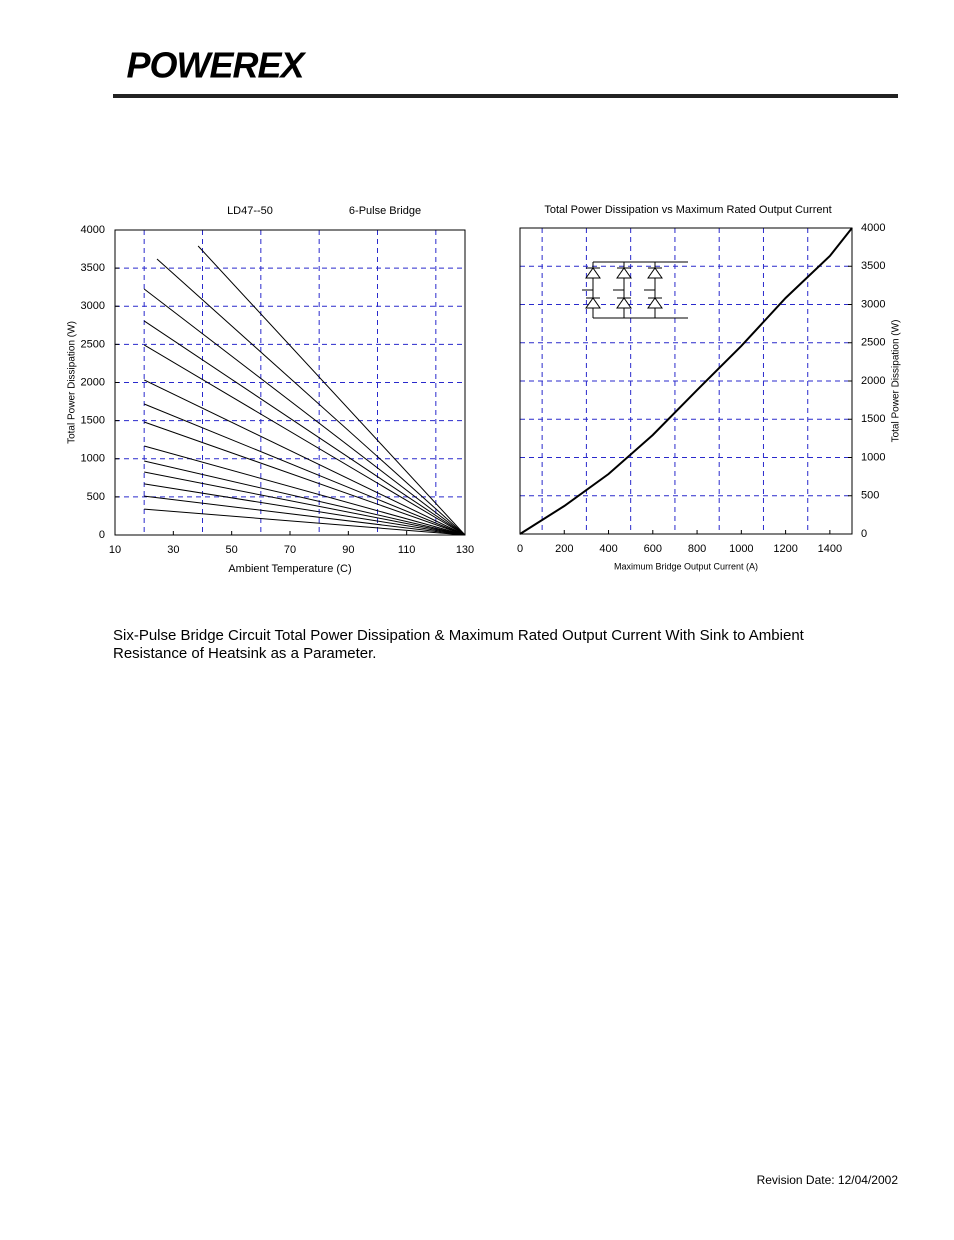 The image size is (954, 1240). I want to click on x-tick-label: 10, so click(115, 550).